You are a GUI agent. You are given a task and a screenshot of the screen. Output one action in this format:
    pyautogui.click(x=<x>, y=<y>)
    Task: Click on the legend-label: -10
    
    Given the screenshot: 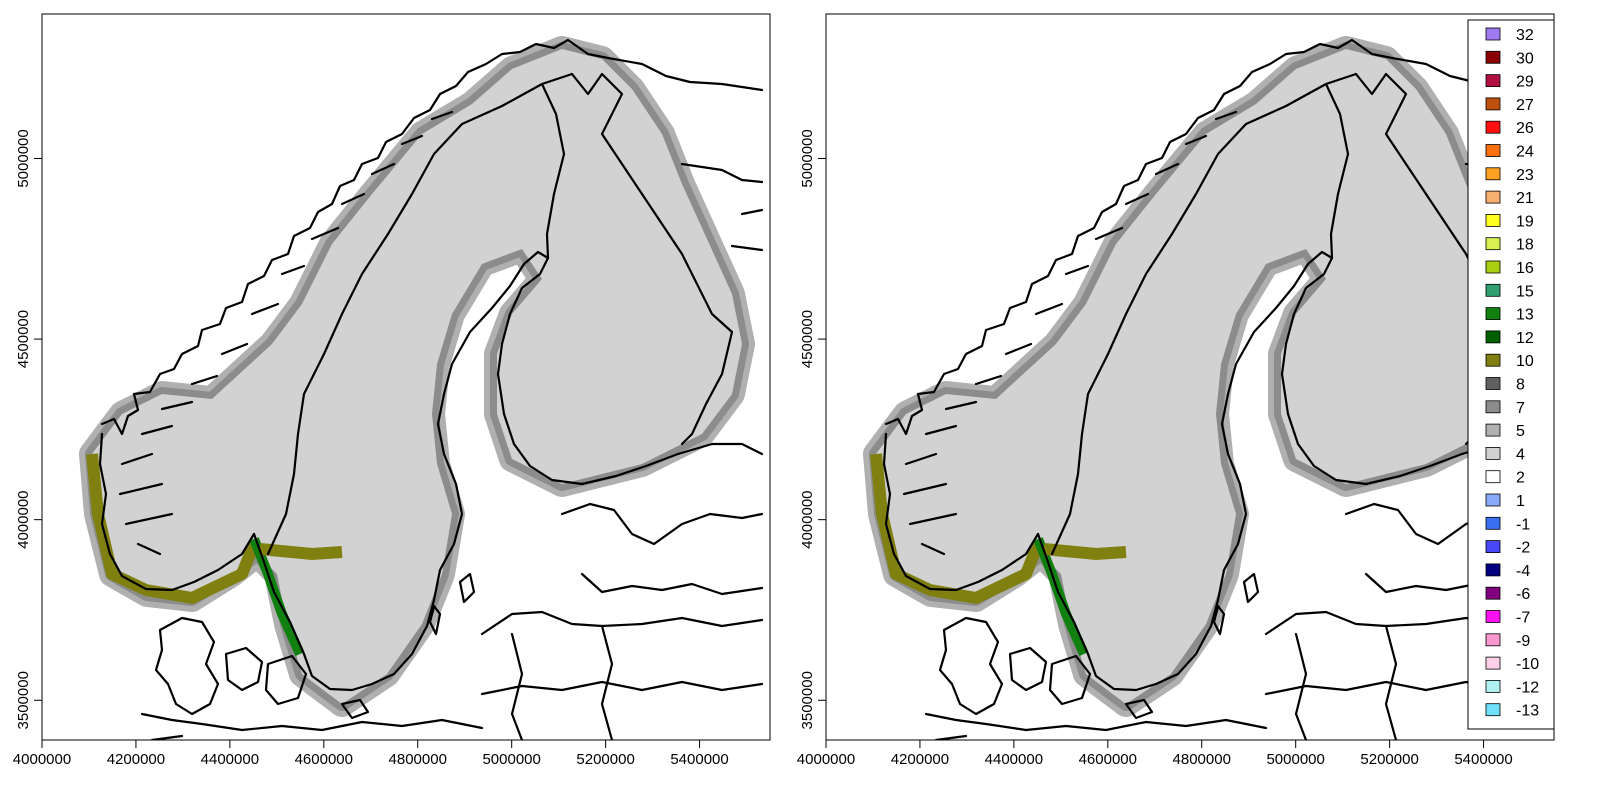 What is the action you would take?
    pyautogui.click(x=1527, y=664)
    